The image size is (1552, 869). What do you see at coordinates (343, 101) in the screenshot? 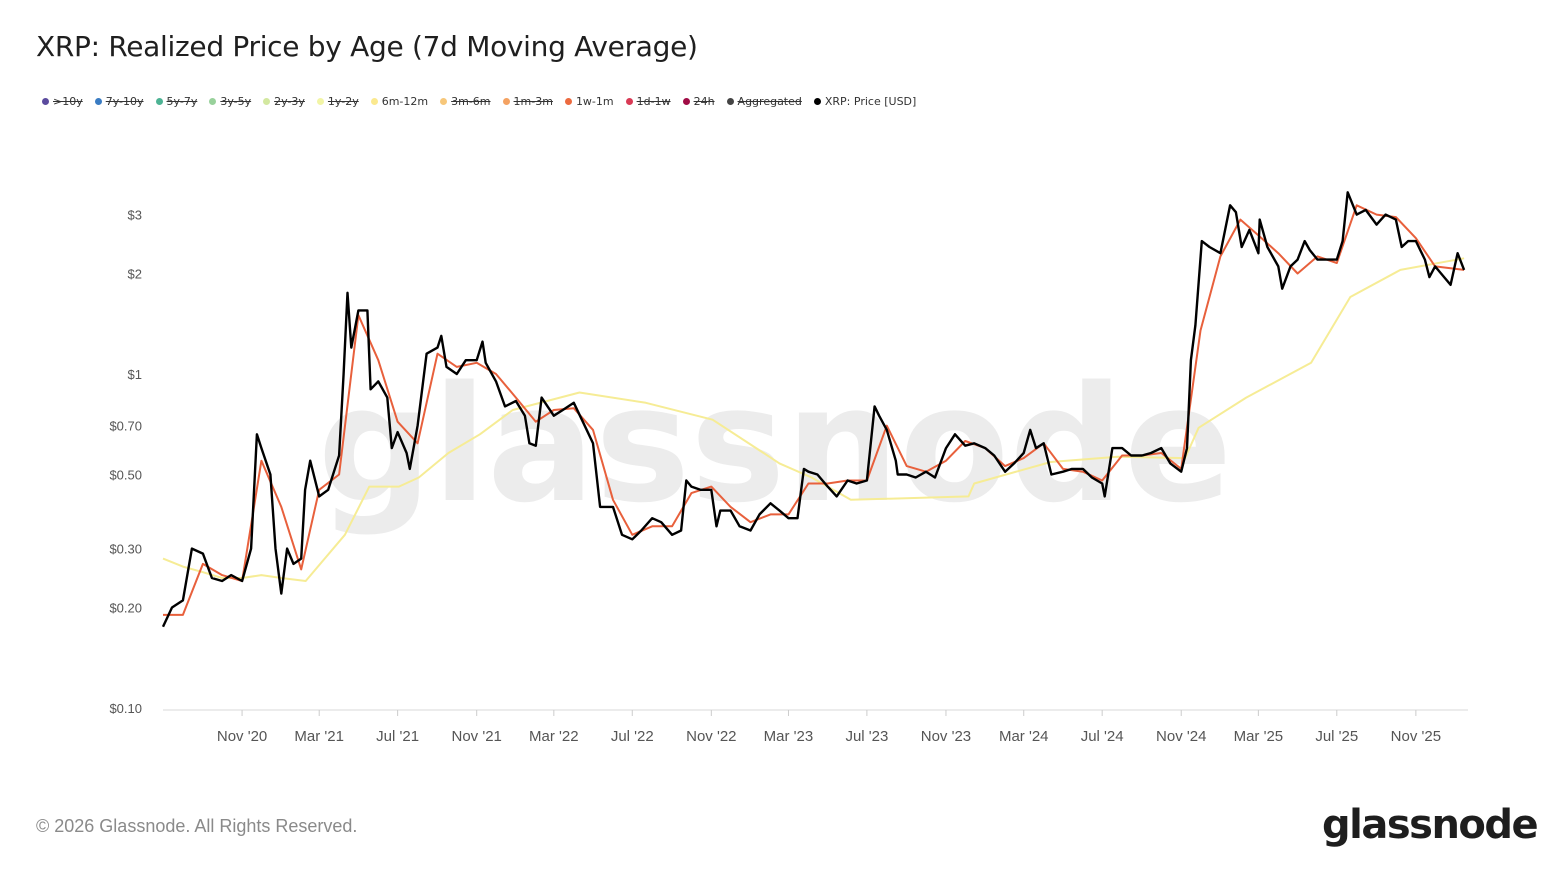
I see `legend-label: 1y-2y` at bounding box center [343, 101].